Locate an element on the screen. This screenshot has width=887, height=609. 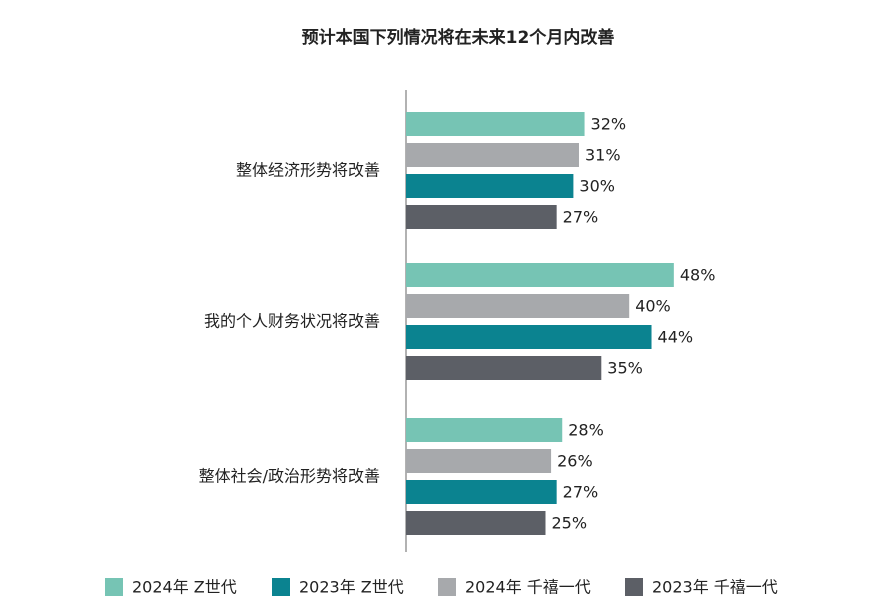
value-label: 26% is located at coordinates (575, 461).